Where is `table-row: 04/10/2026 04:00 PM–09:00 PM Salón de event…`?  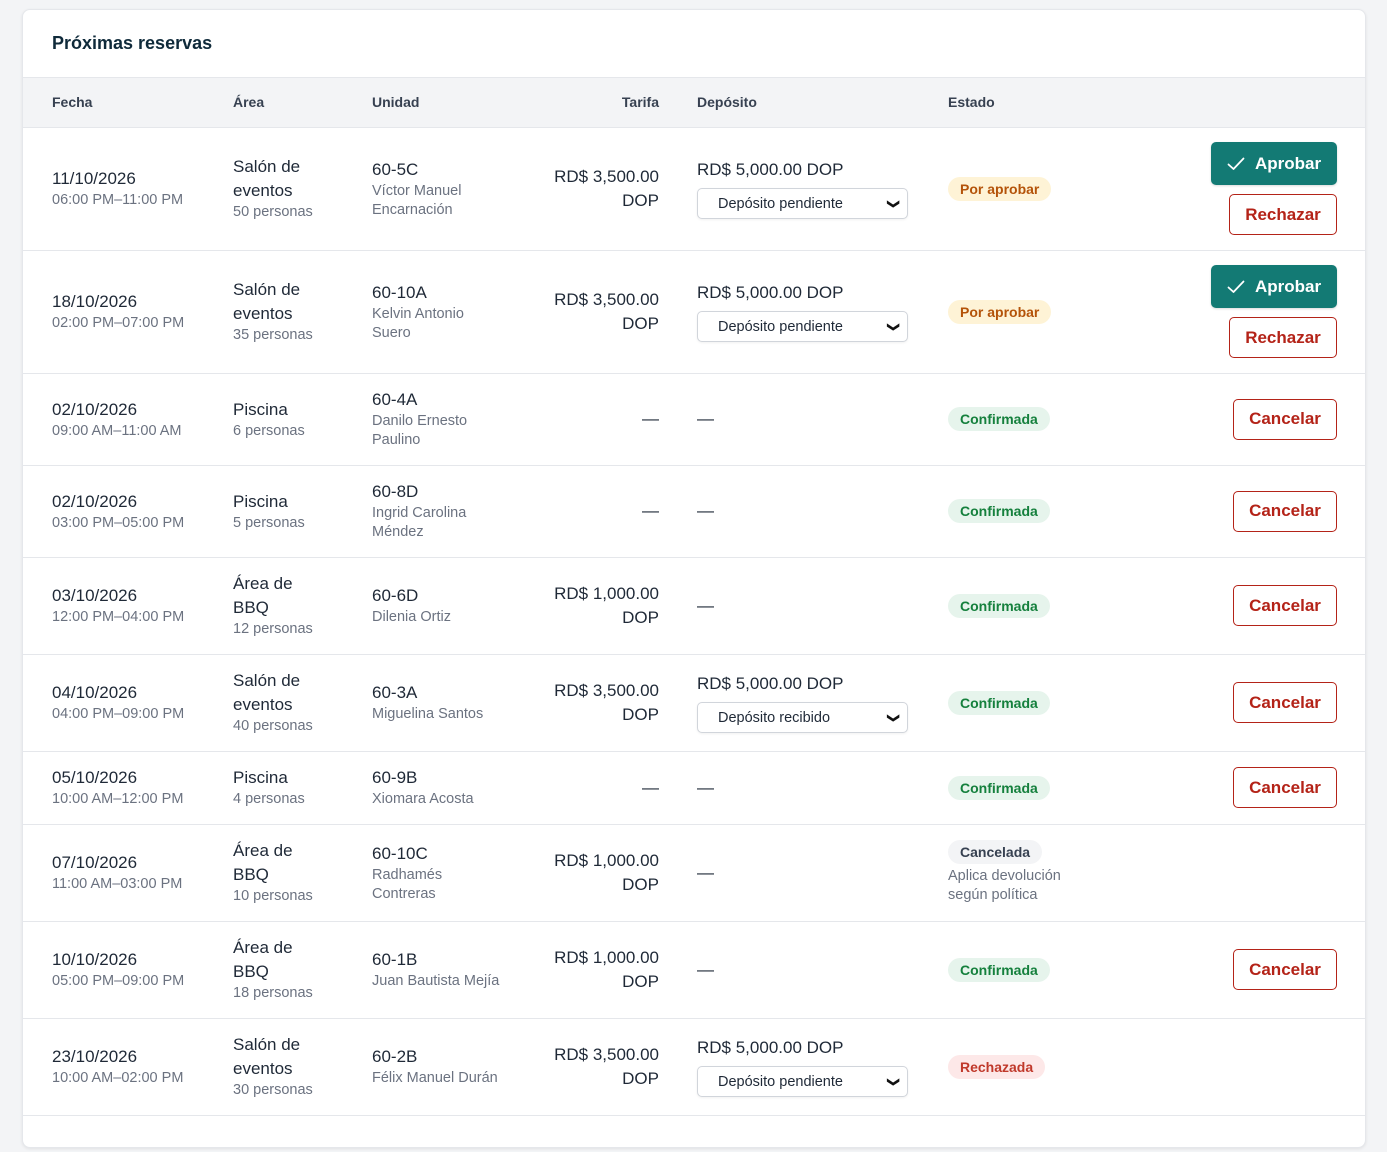
table-row: 04/10/2026 04:00 PM–09:00 PM Salón de event… is located at coordinates (694, 703).